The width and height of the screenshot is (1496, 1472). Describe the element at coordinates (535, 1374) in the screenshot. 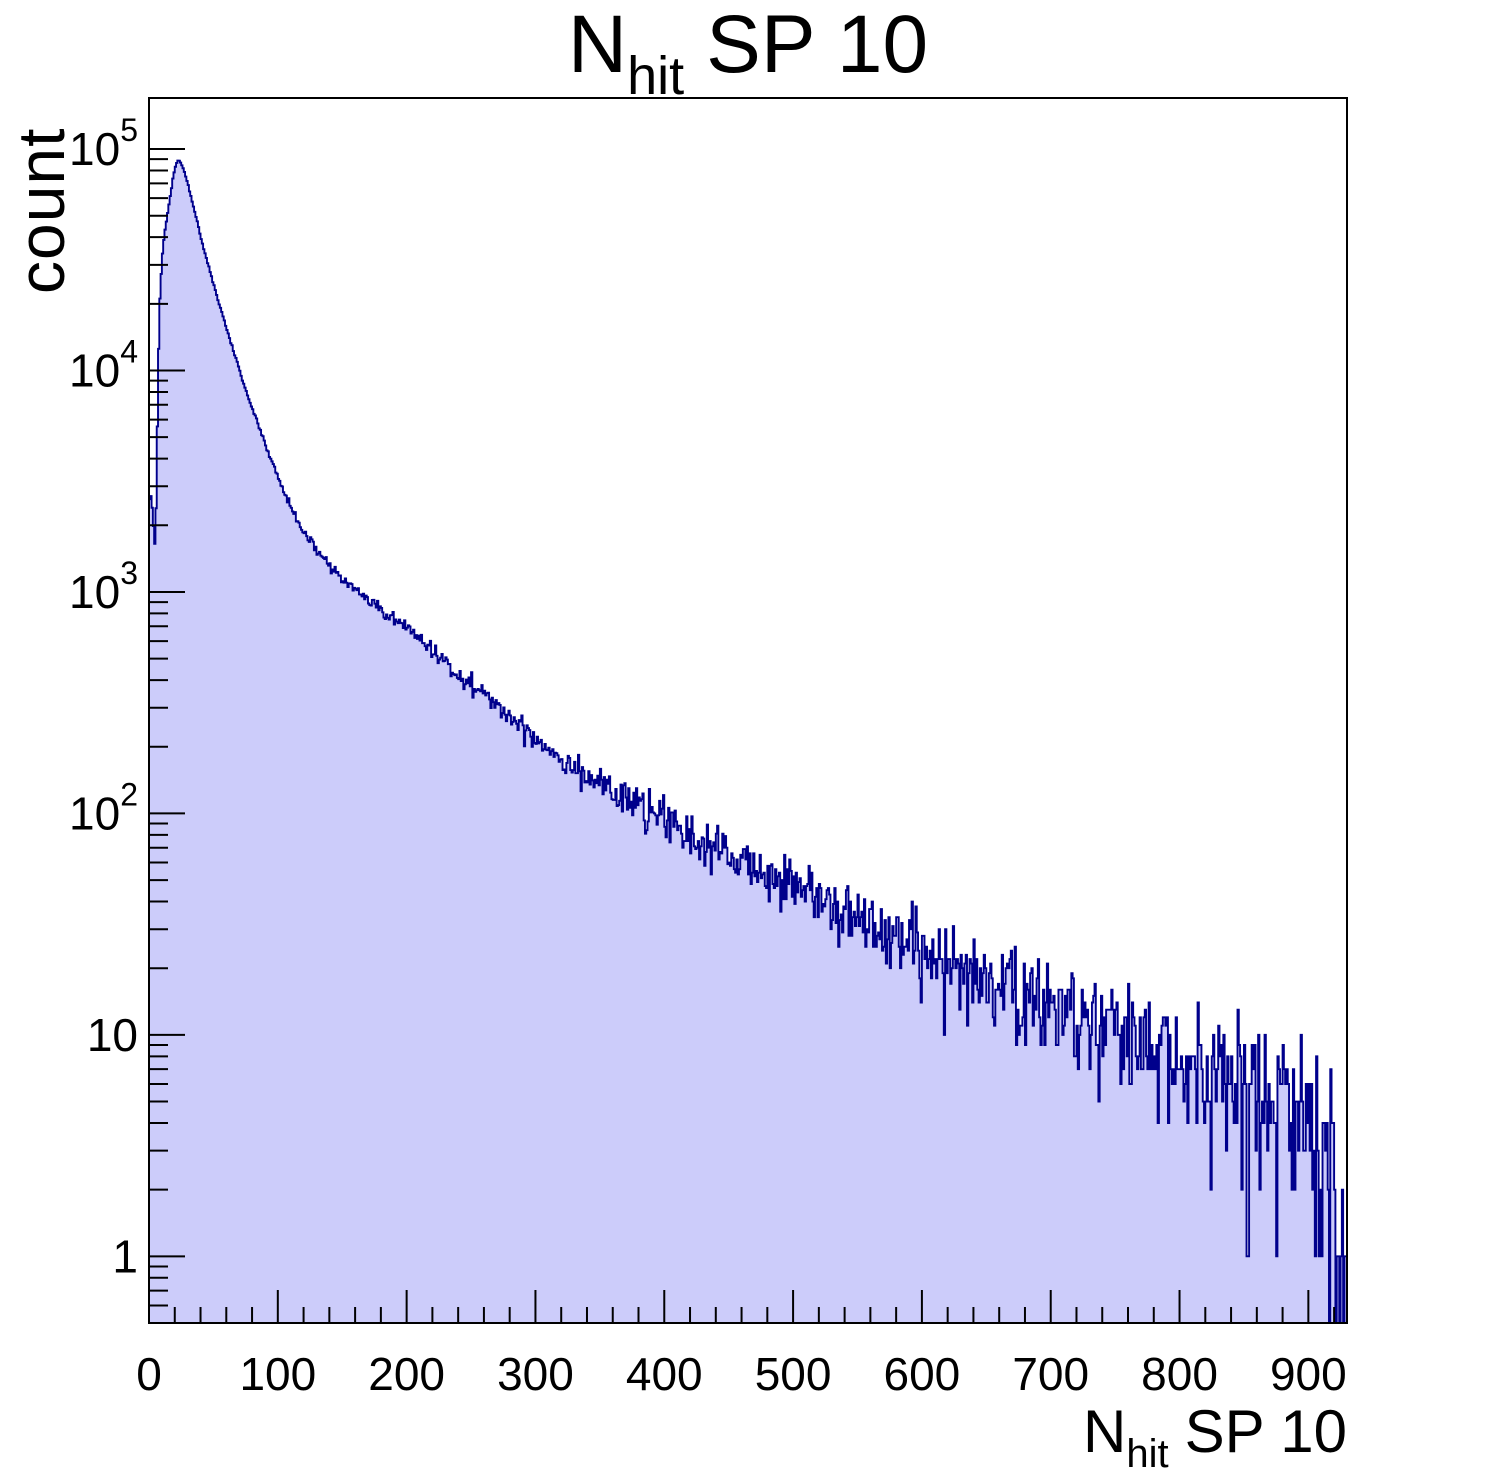

I see `x-tick-label: 300` at that location.